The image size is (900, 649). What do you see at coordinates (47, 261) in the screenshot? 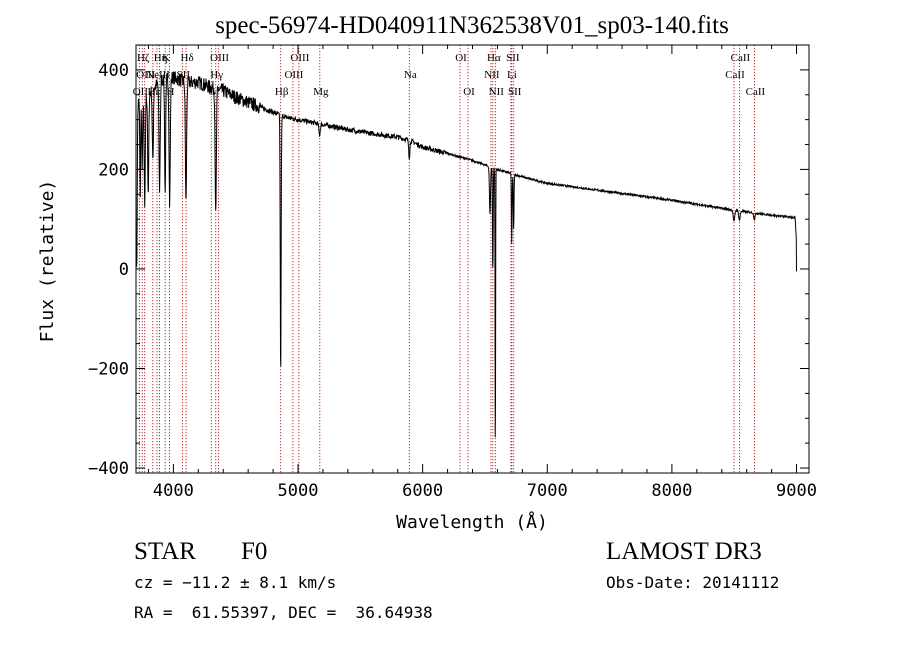
I see `y-axis-label: Flux (relative)` at bounding box center [47, 261].